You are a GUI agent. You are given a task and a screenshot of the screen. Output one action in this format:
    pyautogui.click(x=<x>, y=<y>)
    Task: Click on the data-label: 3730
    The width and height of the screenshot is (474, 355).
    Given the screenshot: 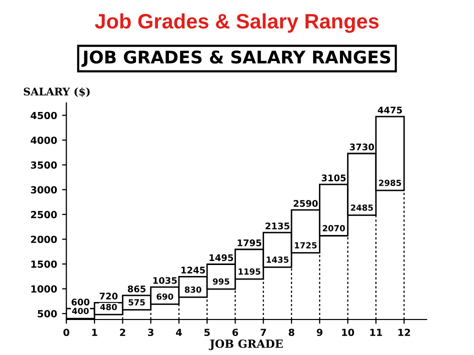 What is the action you would take?
    pyautogui.click(x=362, y=147)
    